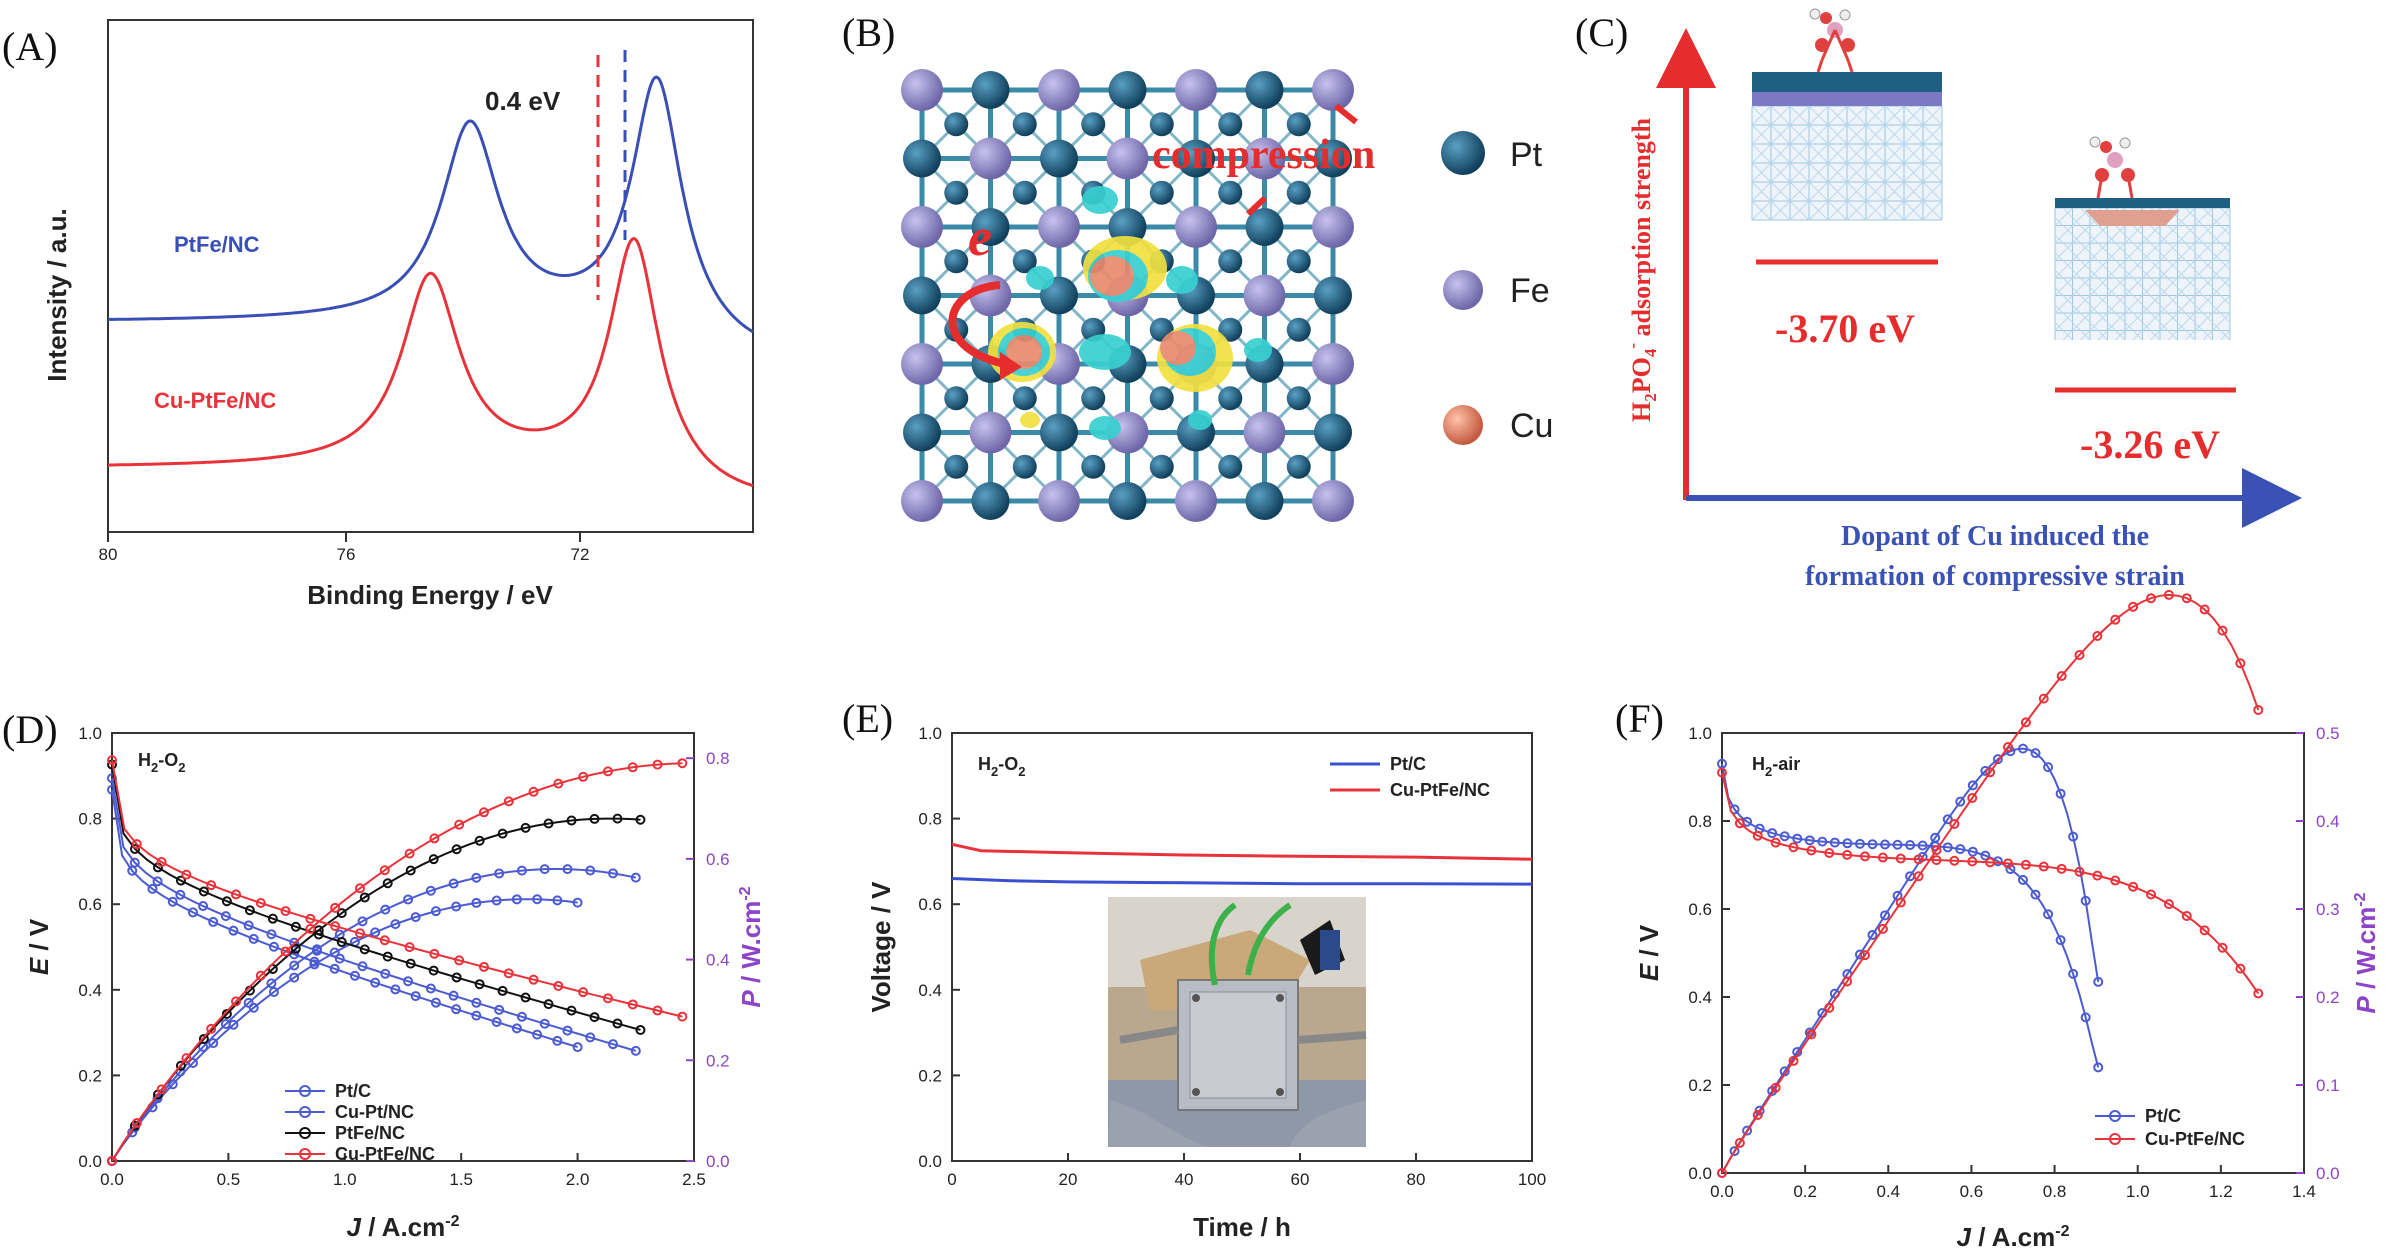 The width and height of the screenshot is (2391, 1259). Describe the element at coordinates (718, 758) in the screenshot. I see `panel-d-y2tick: 0.8` at that location.